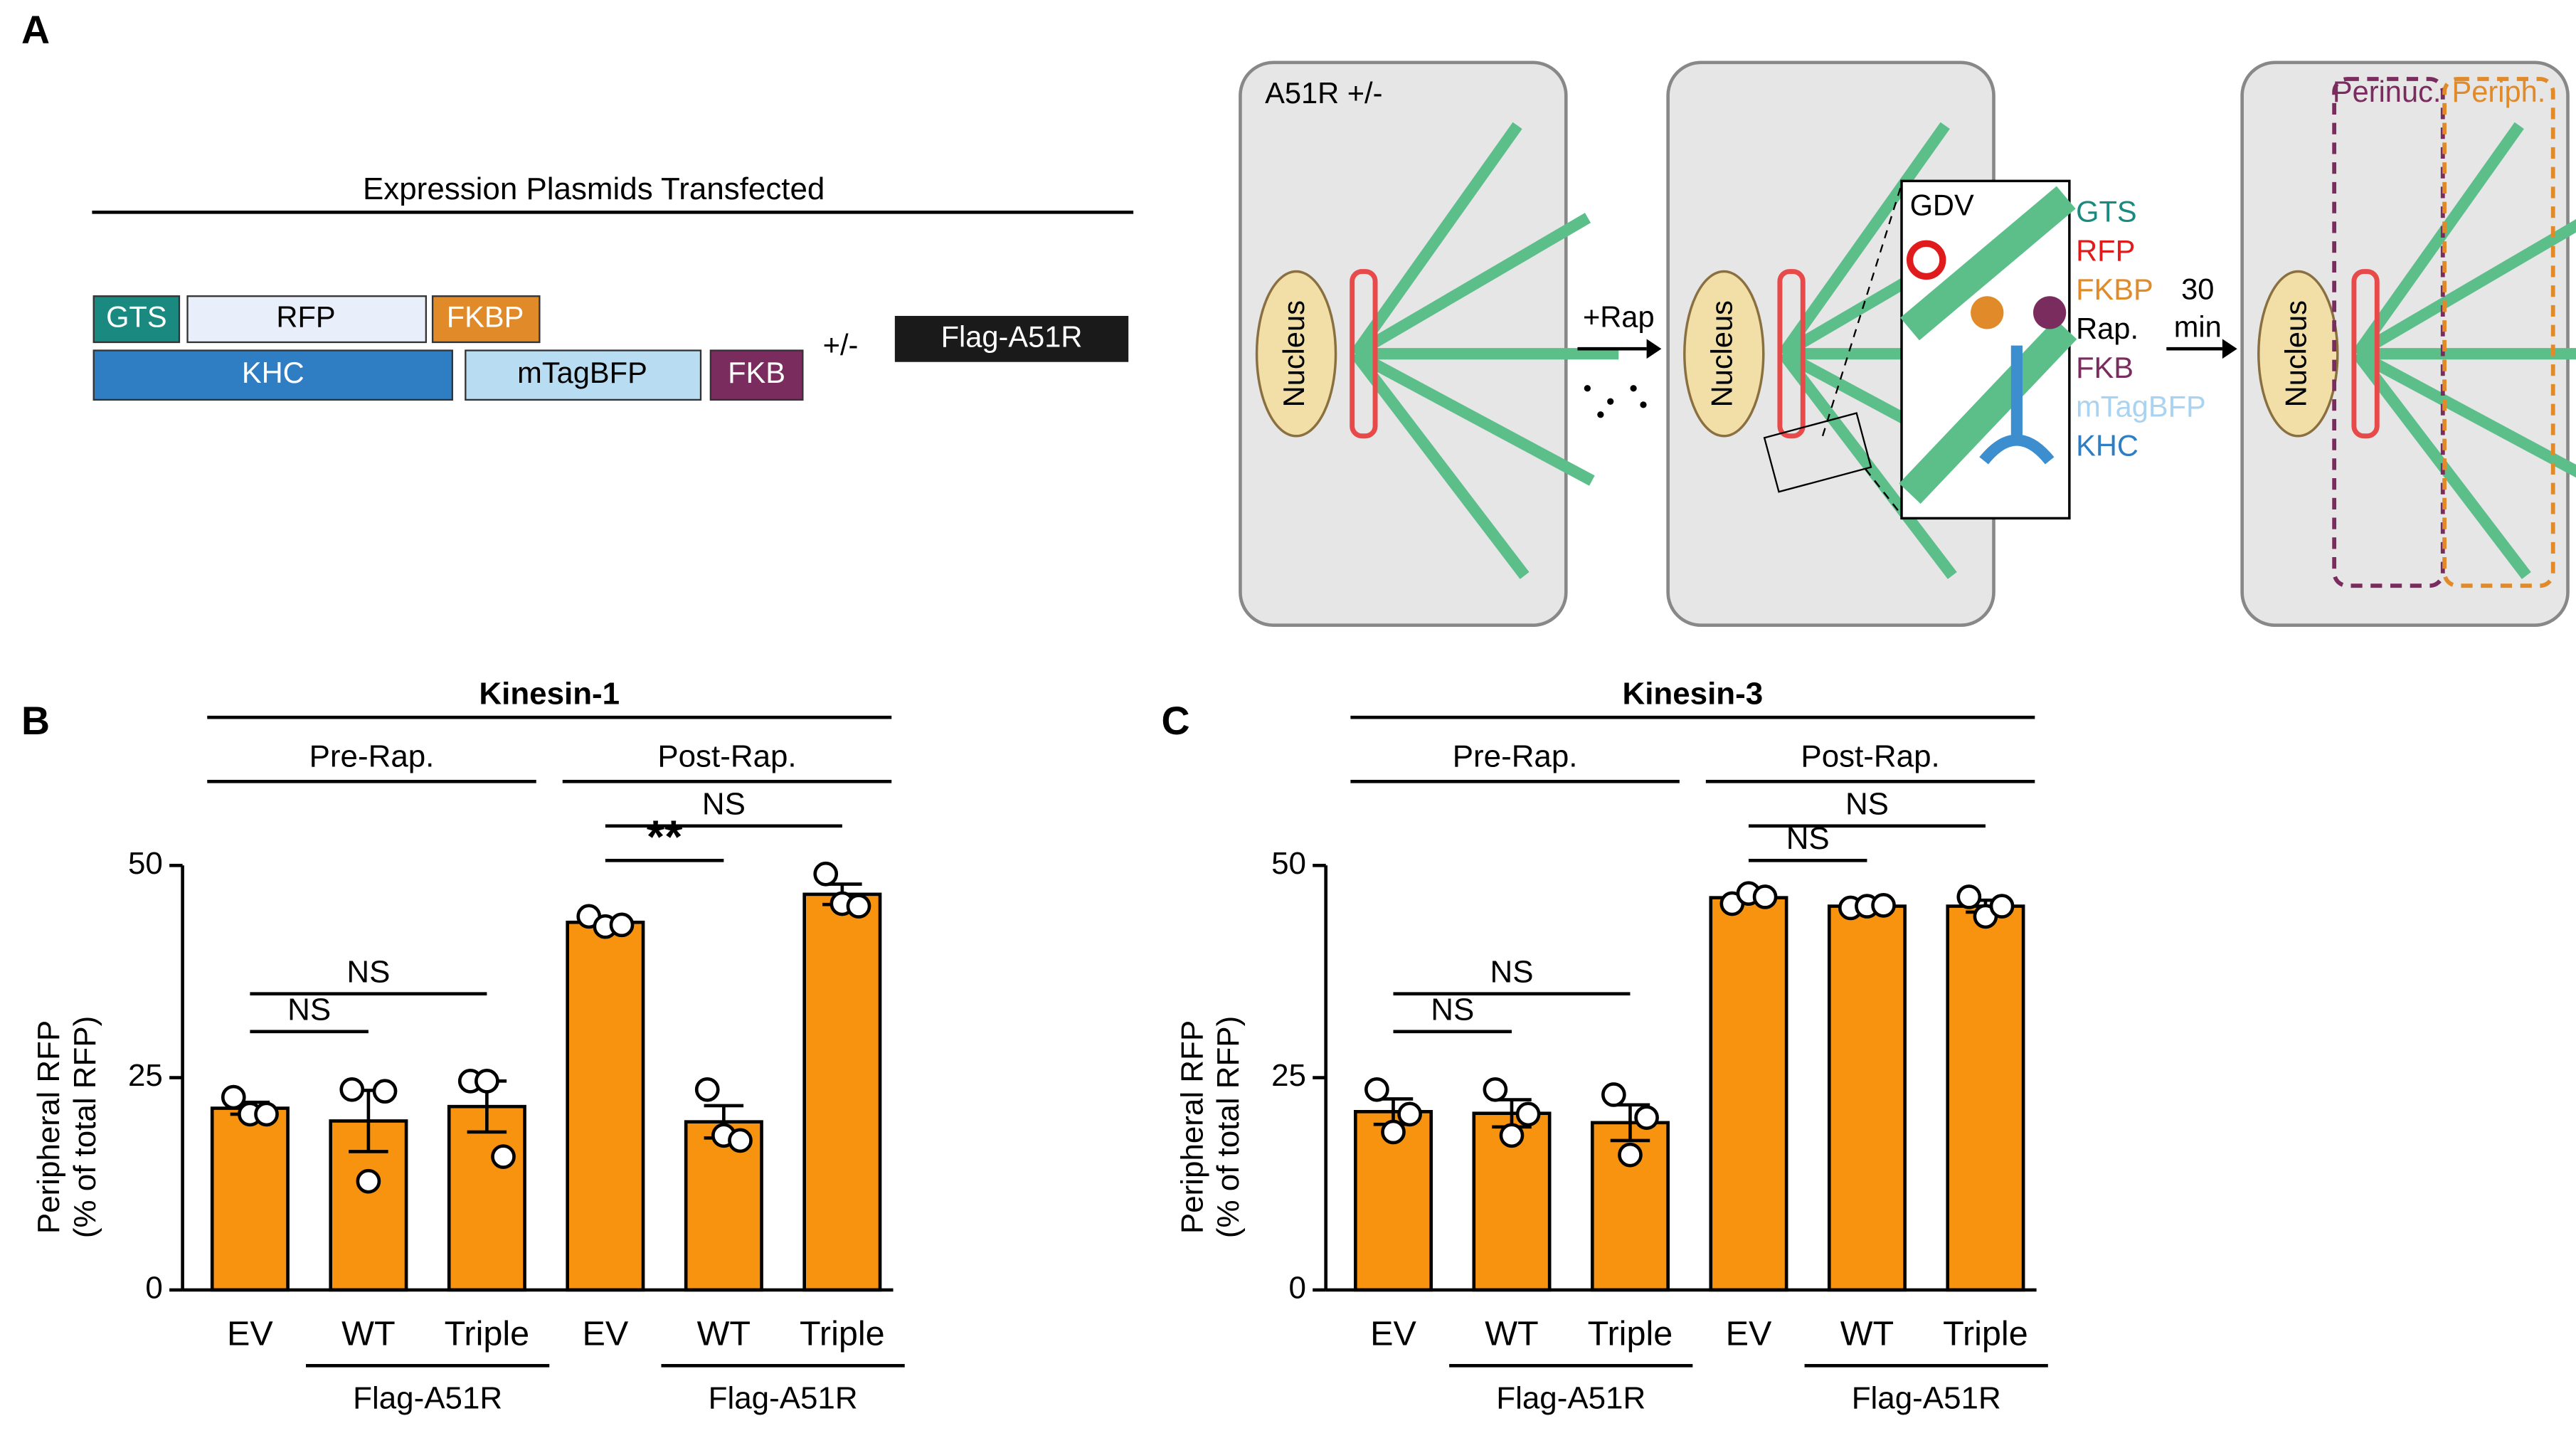 This screenshot has height=1438, width=2576. Describe the element at coordinates (1175, 721) in the screenshot. I see `panel-label: C` at that location.